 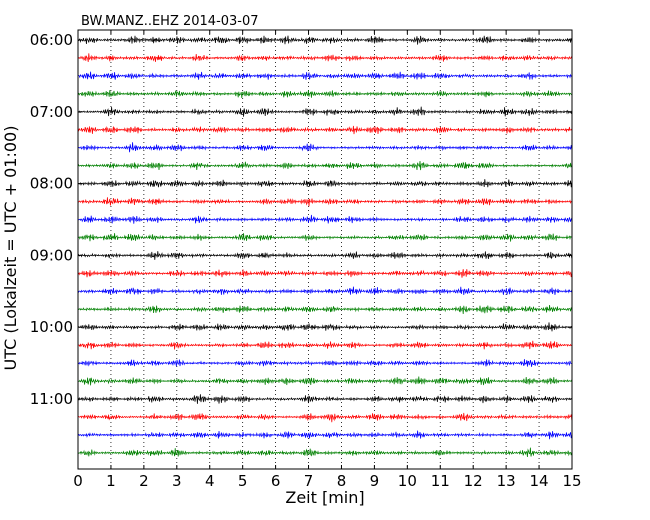 What do you see at coordinates (375, 481) in the screenshot?
I see `x-tick-label: 9` at bounding box center [375, 481].